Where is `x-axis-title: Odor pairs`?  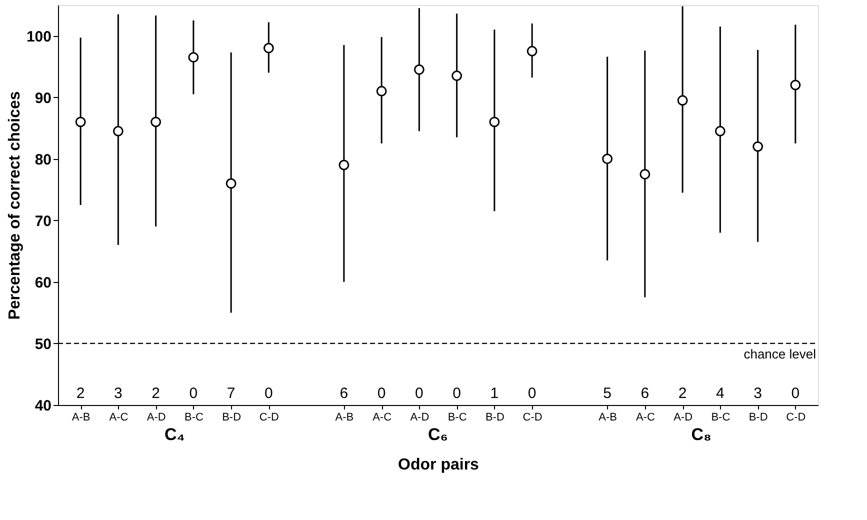
x-axis-title: Odor pairs is located at coordinates (439, 465).